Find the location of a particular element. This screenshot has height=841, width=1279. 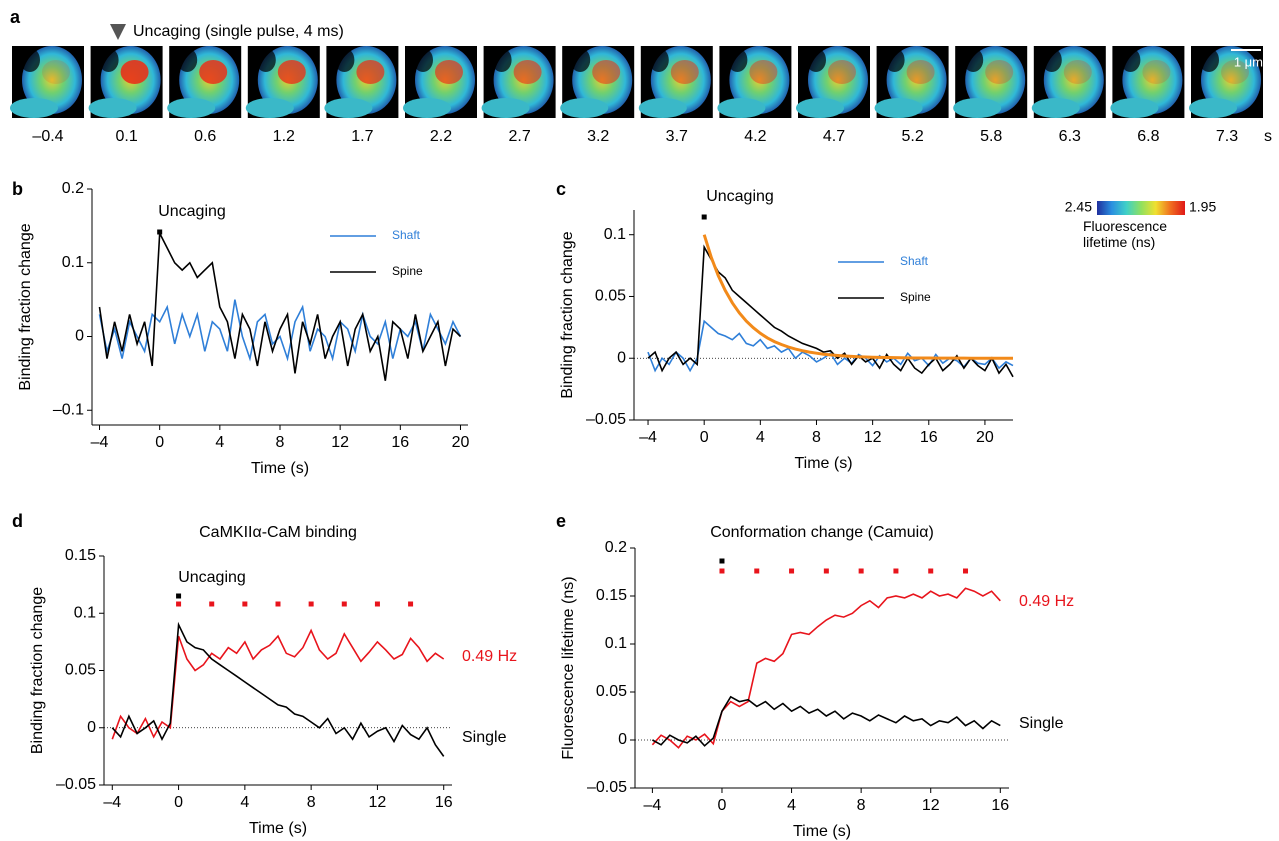

time-label: 5.8 is located at coordinates (991, 136).